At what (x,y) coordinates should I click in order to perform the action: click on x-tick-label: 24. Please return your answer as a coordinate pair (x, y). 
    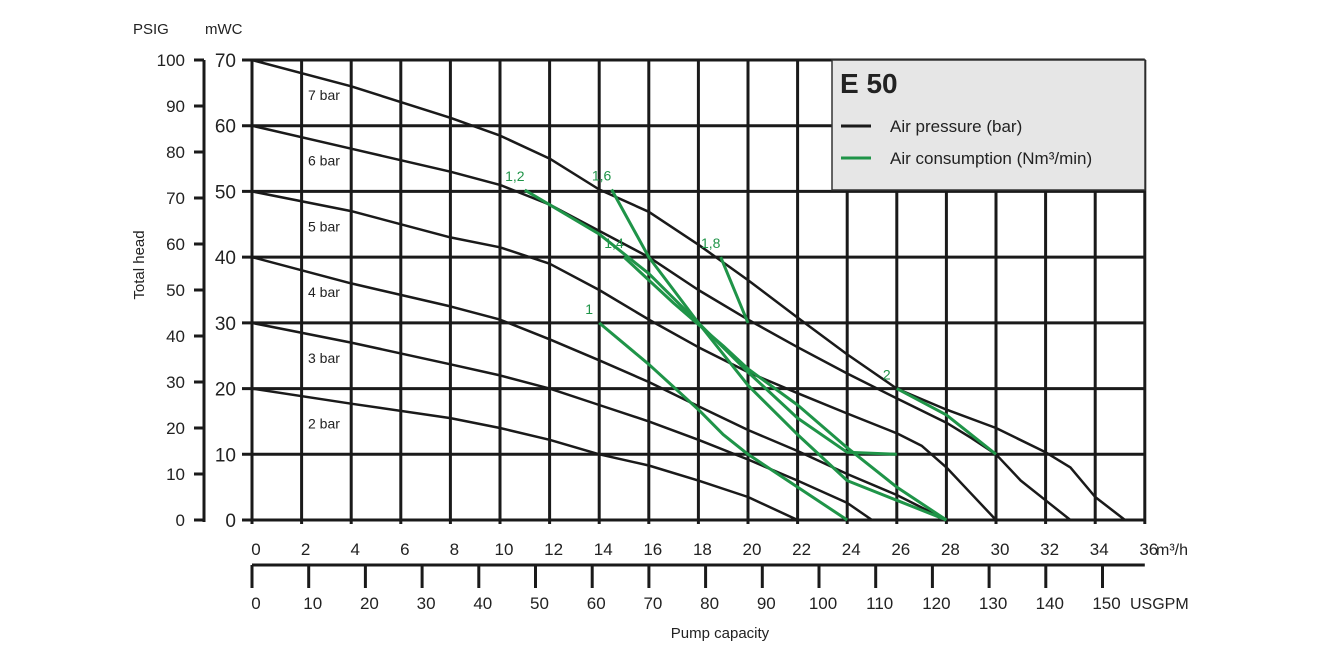
    Looking at the image, I should click on (851, 549).